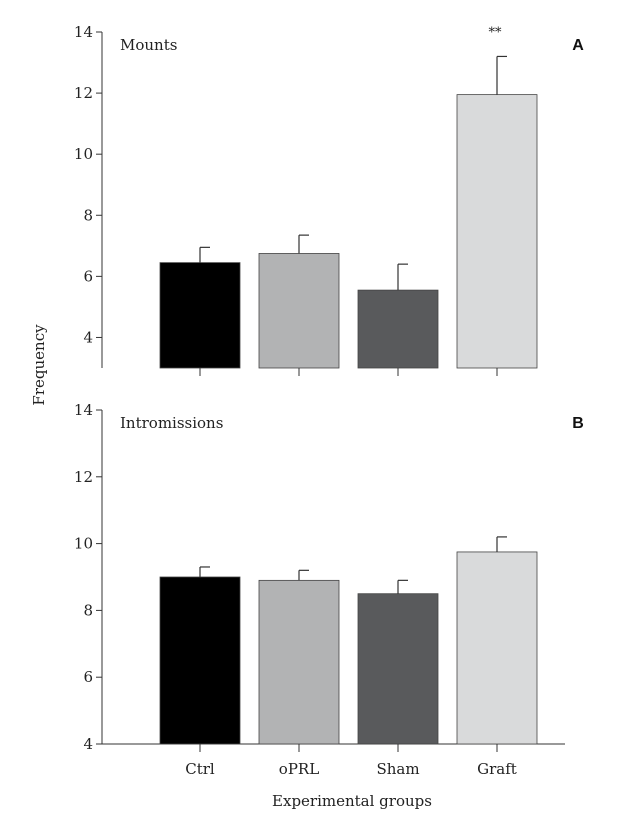  I want to click on panel-title: Mounts, so click(148, 45).